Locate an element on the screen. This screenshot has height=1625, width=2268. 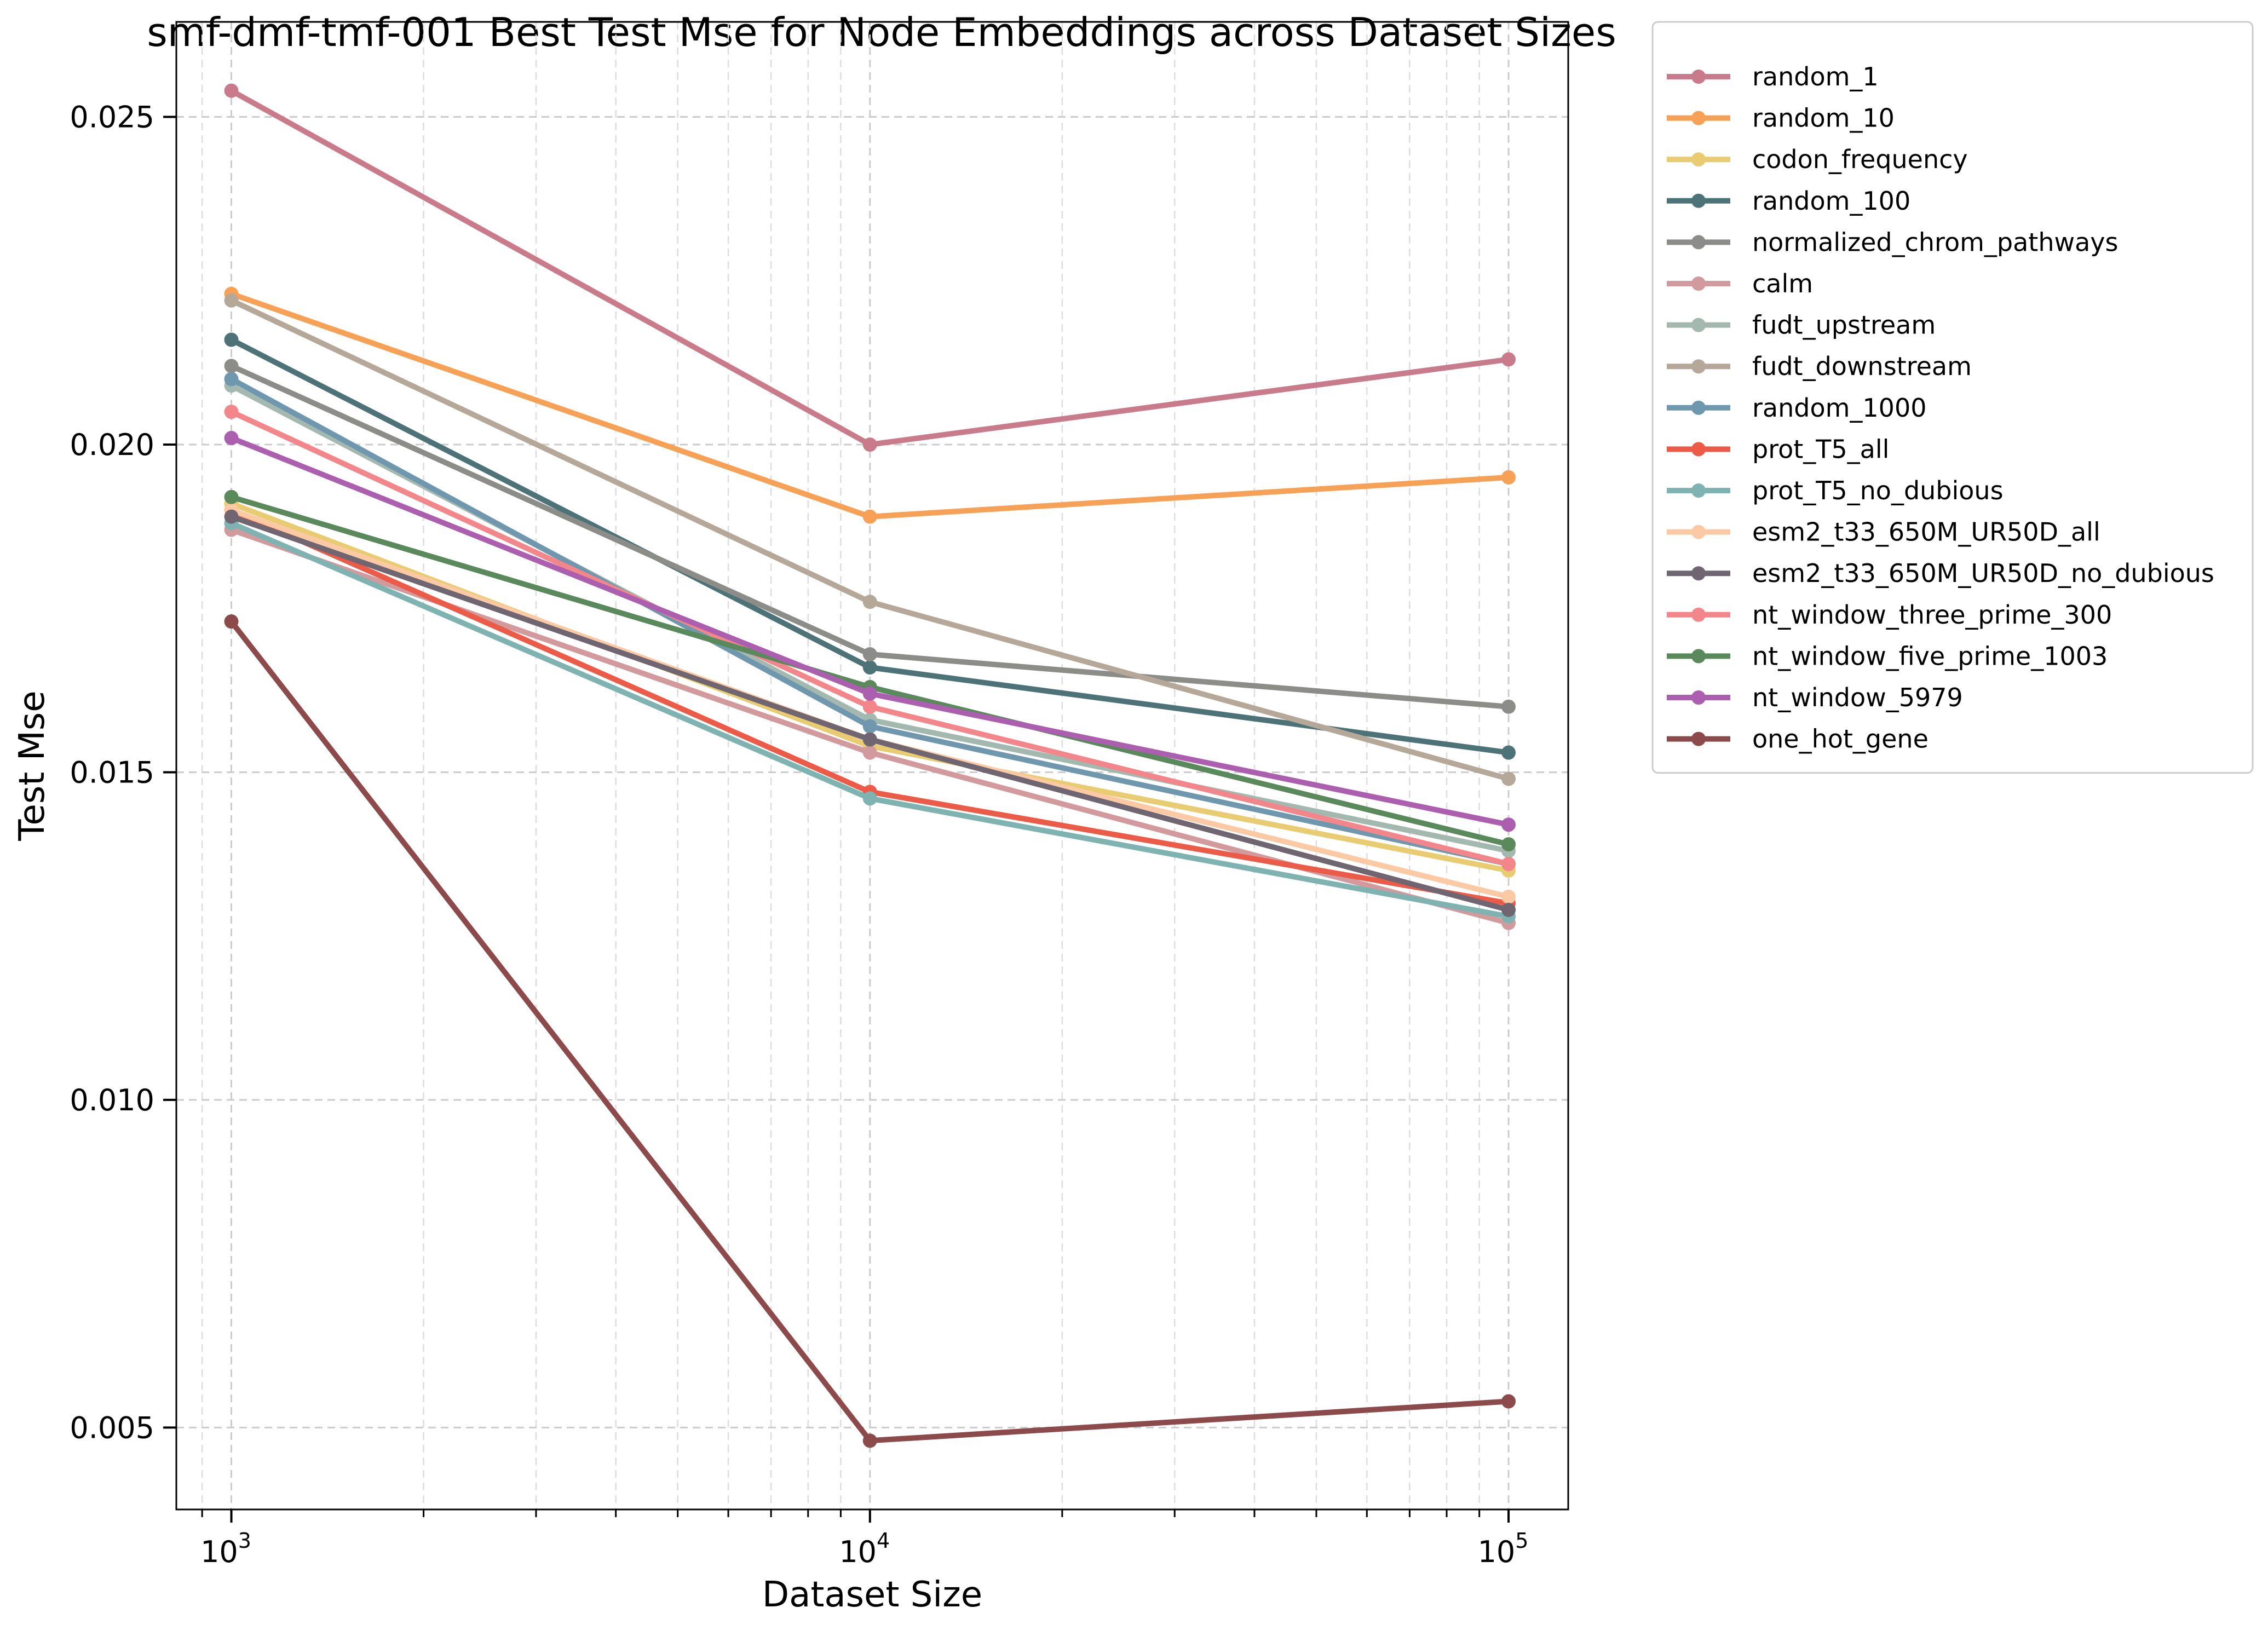
legend-item-normalized_chrom_pathways: normalized_chrom_pathways is located at coordinates (1892, 242).